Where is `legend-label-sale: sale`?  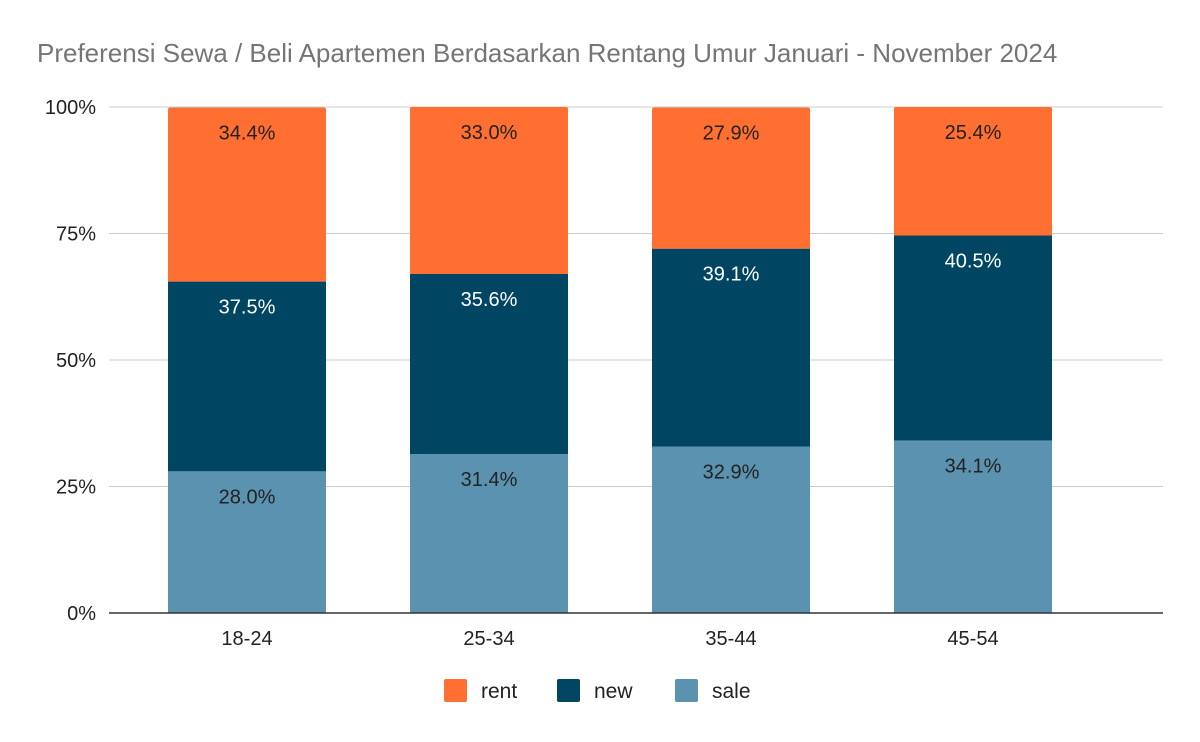 legend-label-sale: sale is located at coordinates (731, 691).